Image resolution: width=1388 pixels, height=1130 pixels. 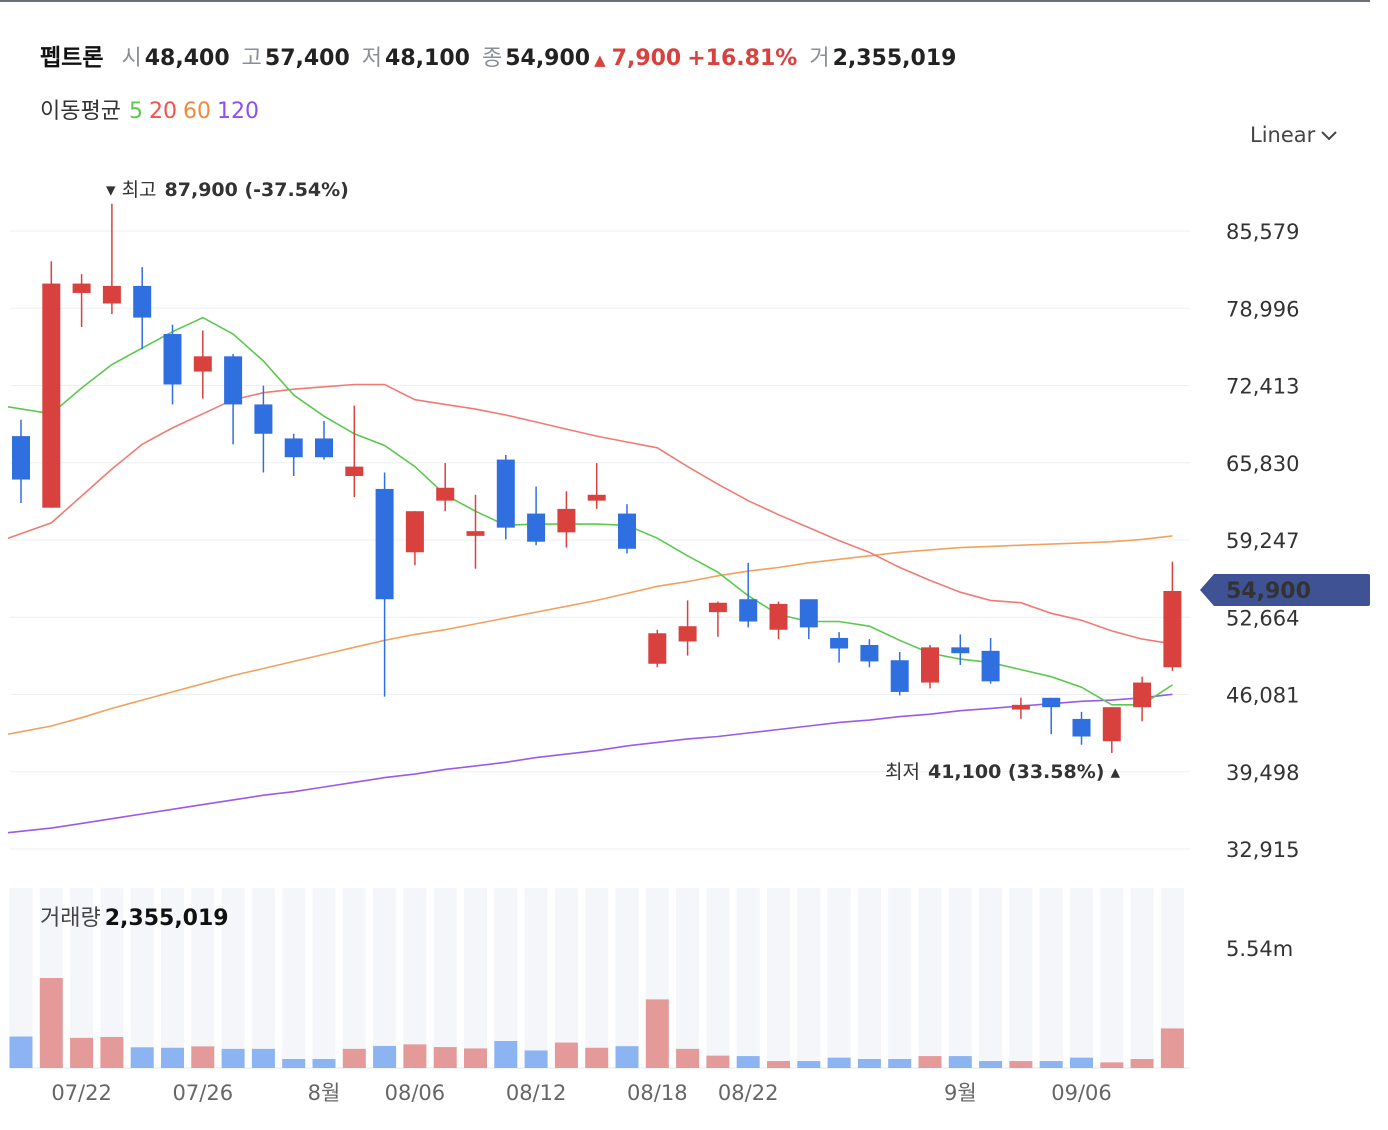 I want to click on date-tick-label: 08/18, so click(x=657, y=1093).